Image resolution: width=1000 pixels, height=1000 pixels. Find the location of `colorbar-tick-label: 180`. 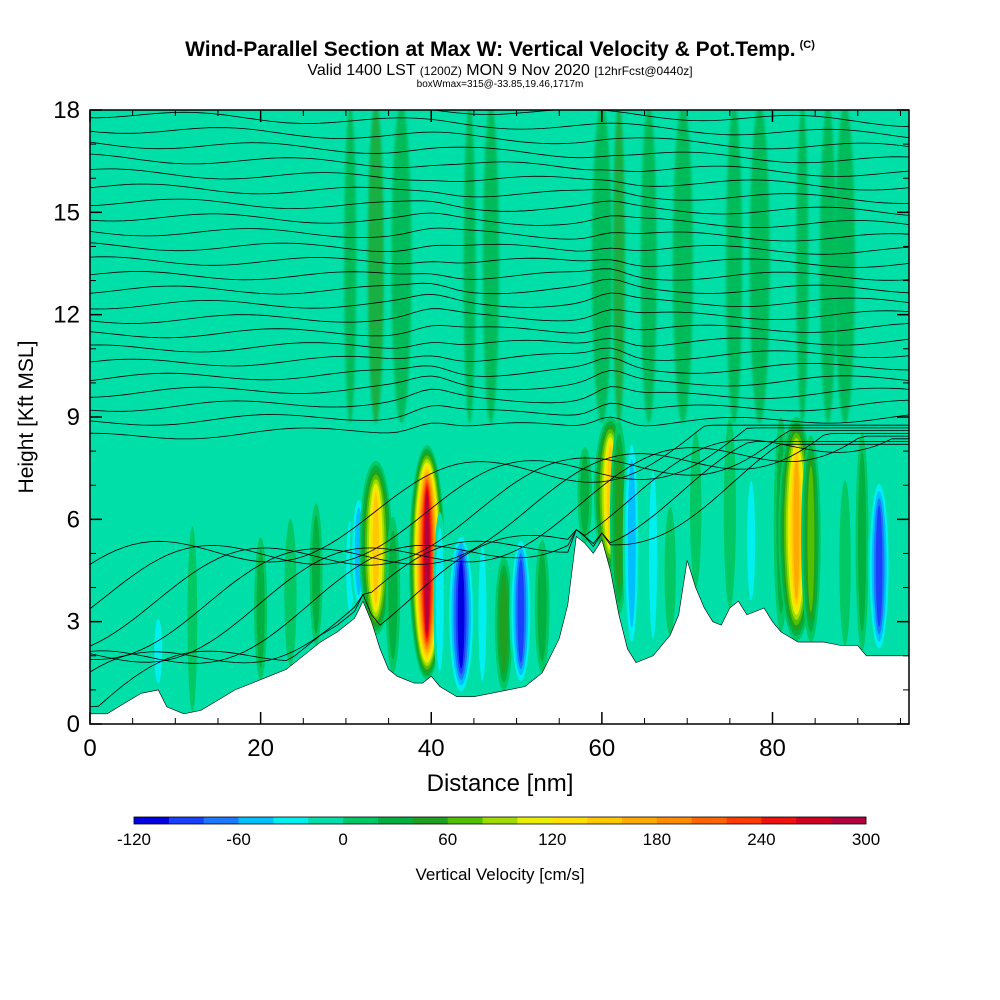

colorbar-tick-label: 180 is located at coordinates (657, 839).